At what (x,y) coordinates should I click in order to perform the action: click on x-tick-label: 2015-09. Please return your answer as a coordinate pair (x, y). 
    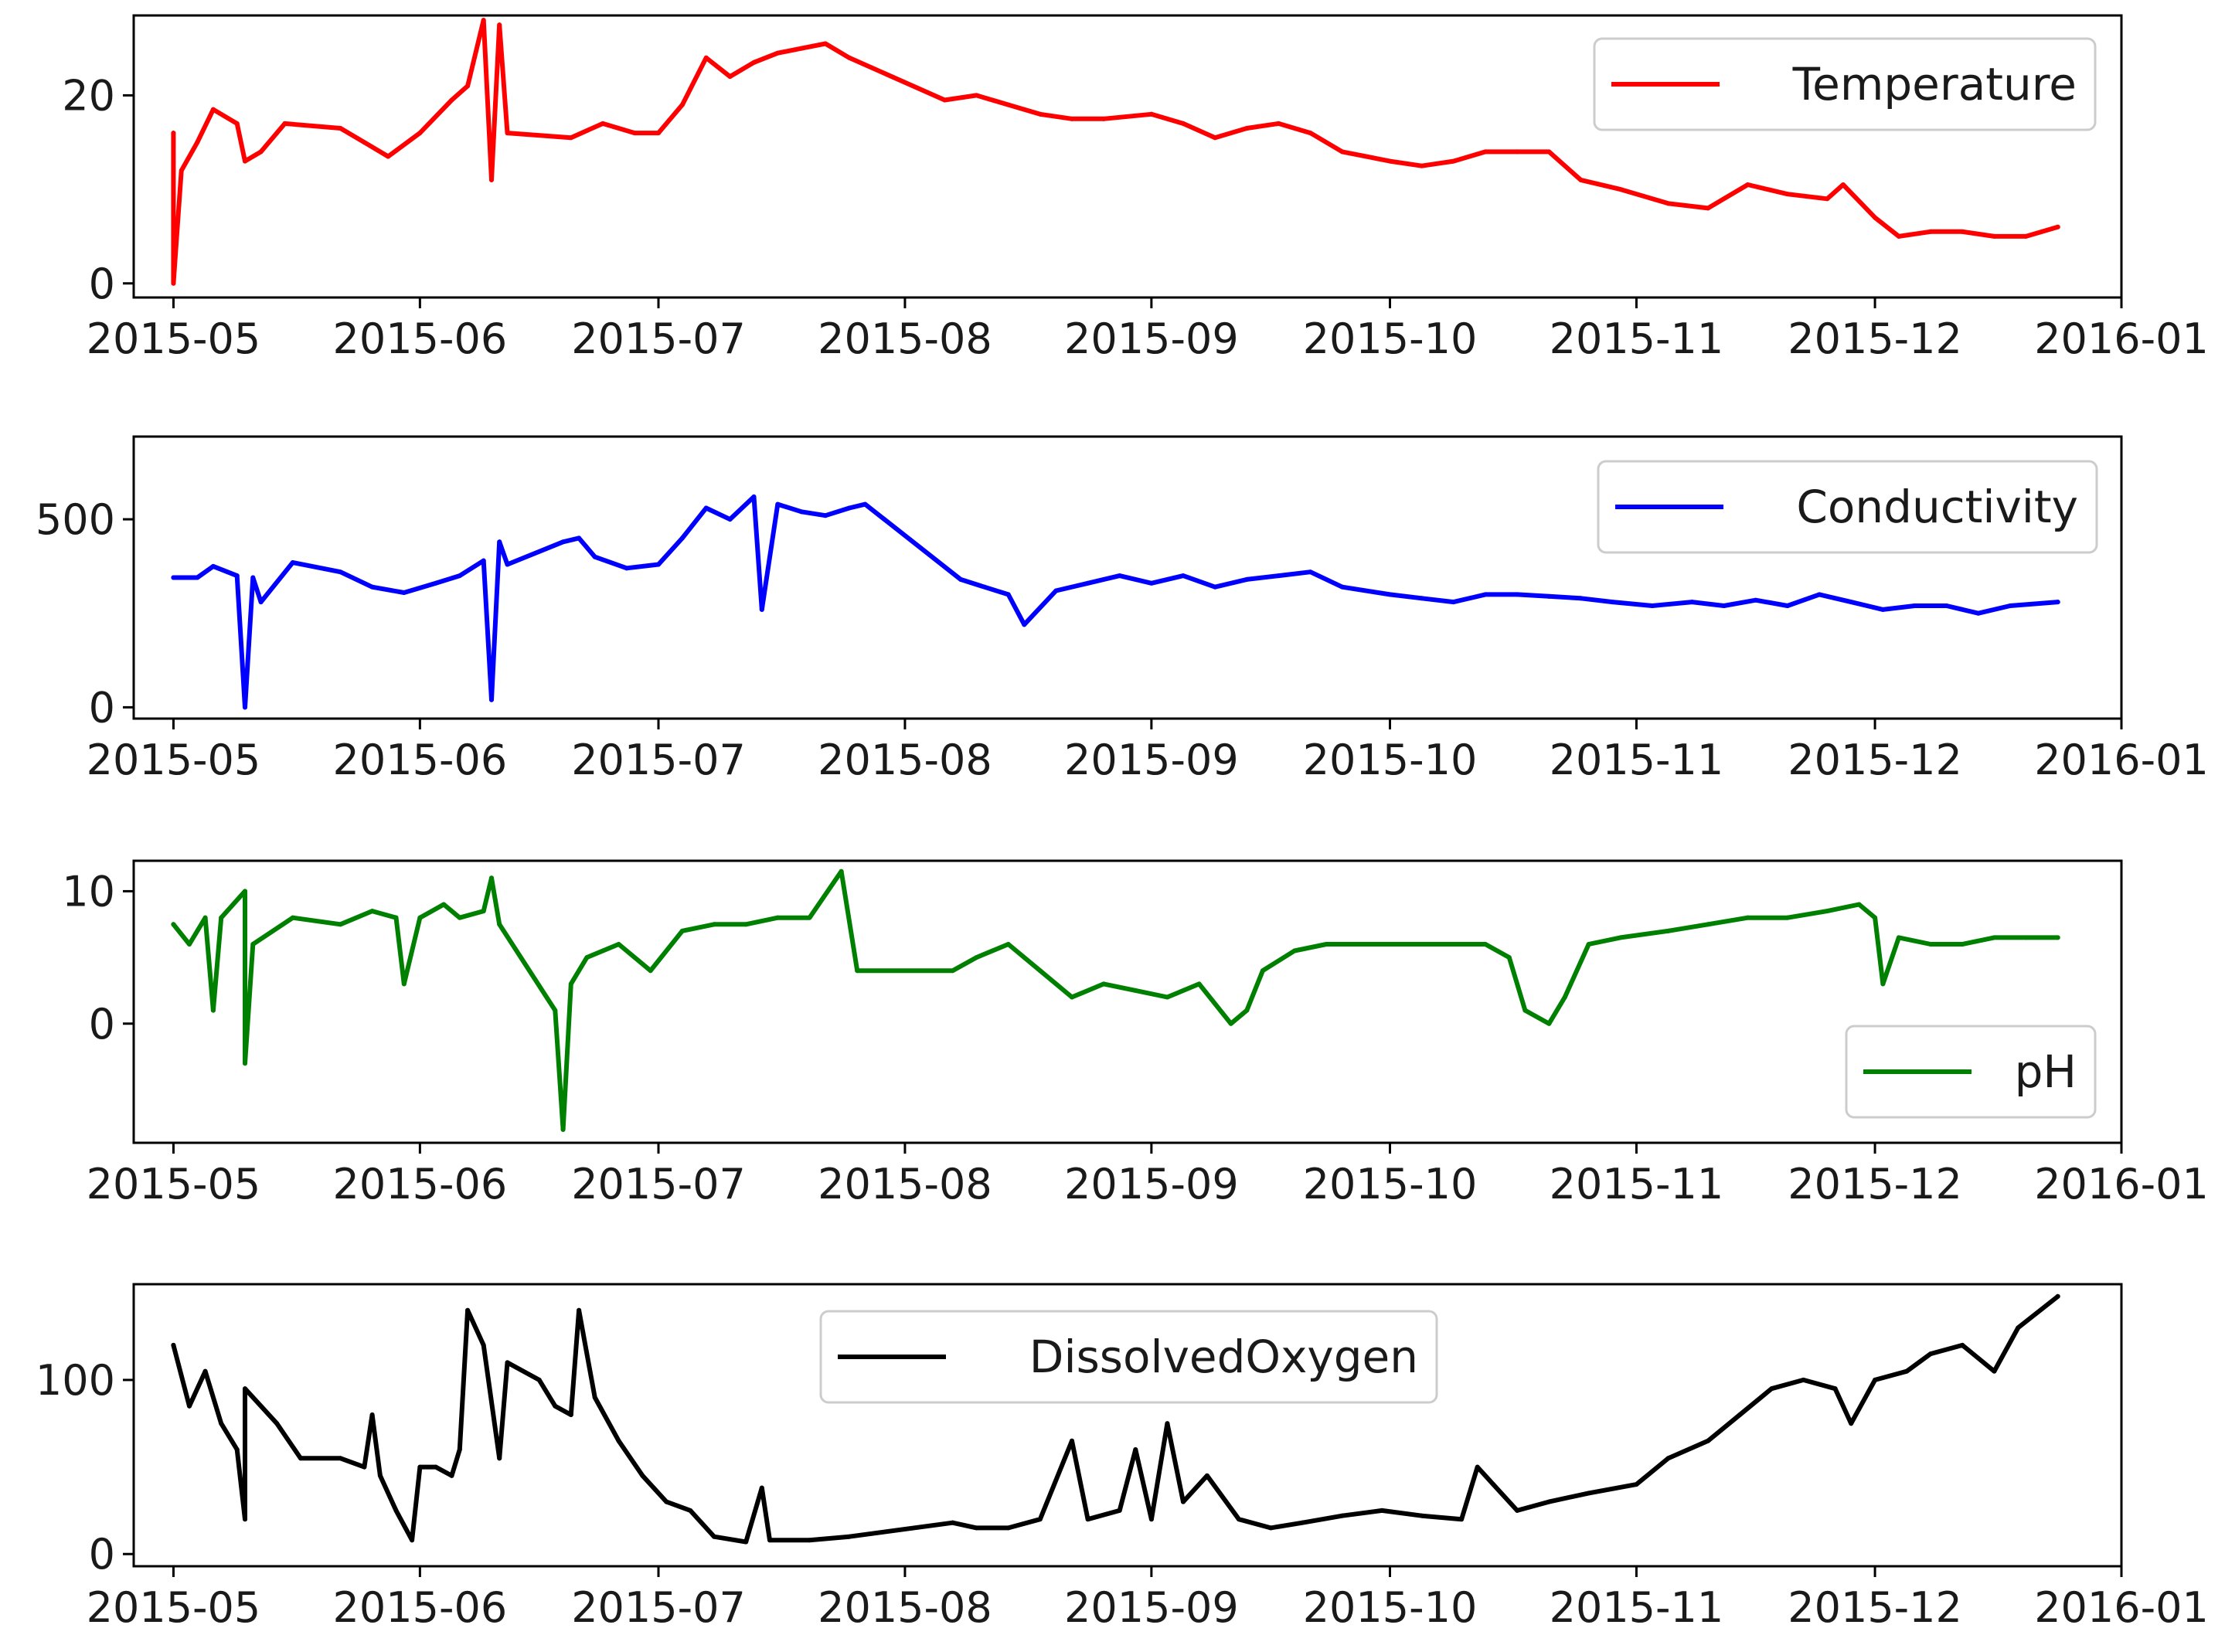
    Looking at the image, I should click on (1151, 1607).